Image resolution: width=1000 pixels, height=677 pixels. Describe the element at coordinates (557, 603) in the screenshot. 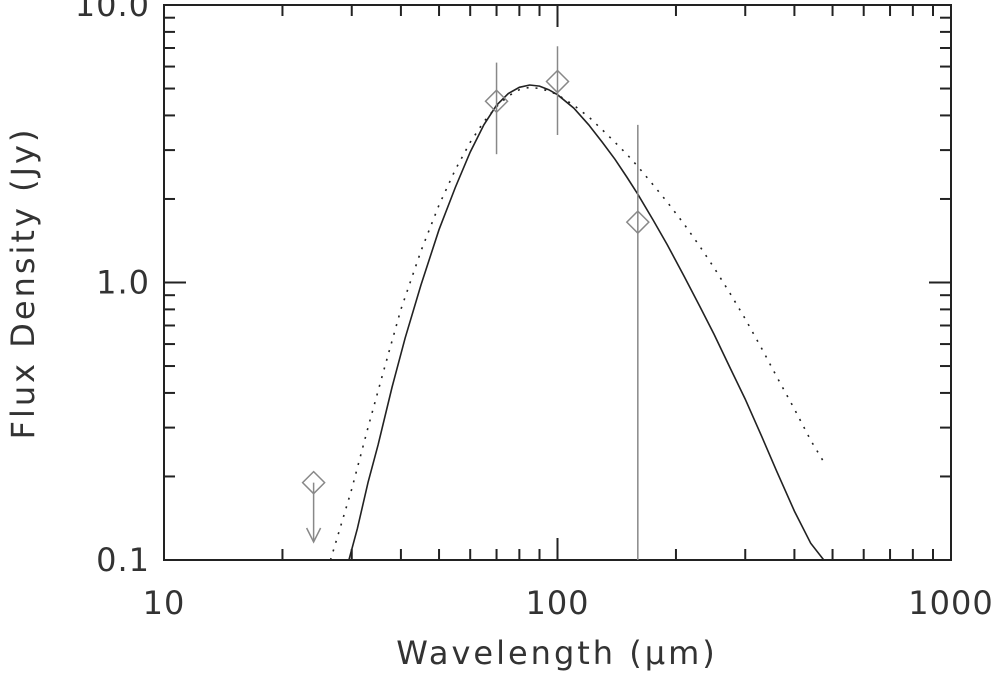

I see `x-tick-label: 100` at that location.